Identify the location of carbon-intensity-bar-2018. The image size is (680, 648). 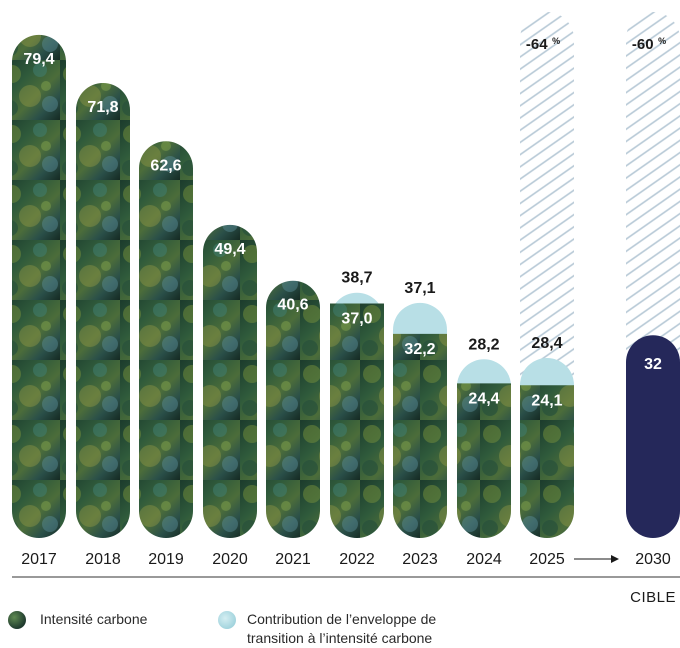
(103, 310).